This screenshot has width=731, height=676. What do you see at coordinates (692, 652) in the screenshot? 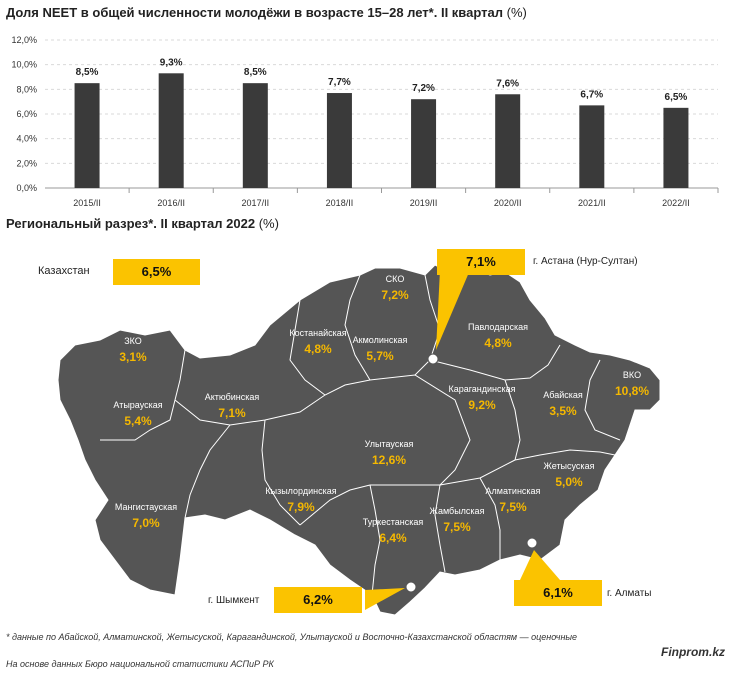
I see `brand-logo: Finprom.kz` at bounding box center [692, 652].